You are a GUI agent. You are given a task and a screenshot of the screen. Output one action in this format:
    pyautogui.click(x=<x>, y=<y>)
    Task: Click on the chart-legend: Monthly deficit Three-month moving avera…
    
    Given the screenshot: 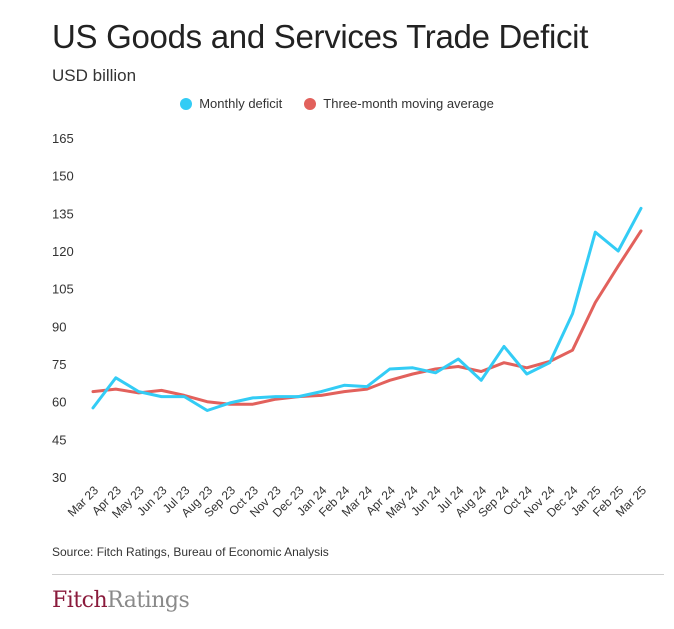 What is the action you would take?
    pyautogui.click(x=337, y=103)
    